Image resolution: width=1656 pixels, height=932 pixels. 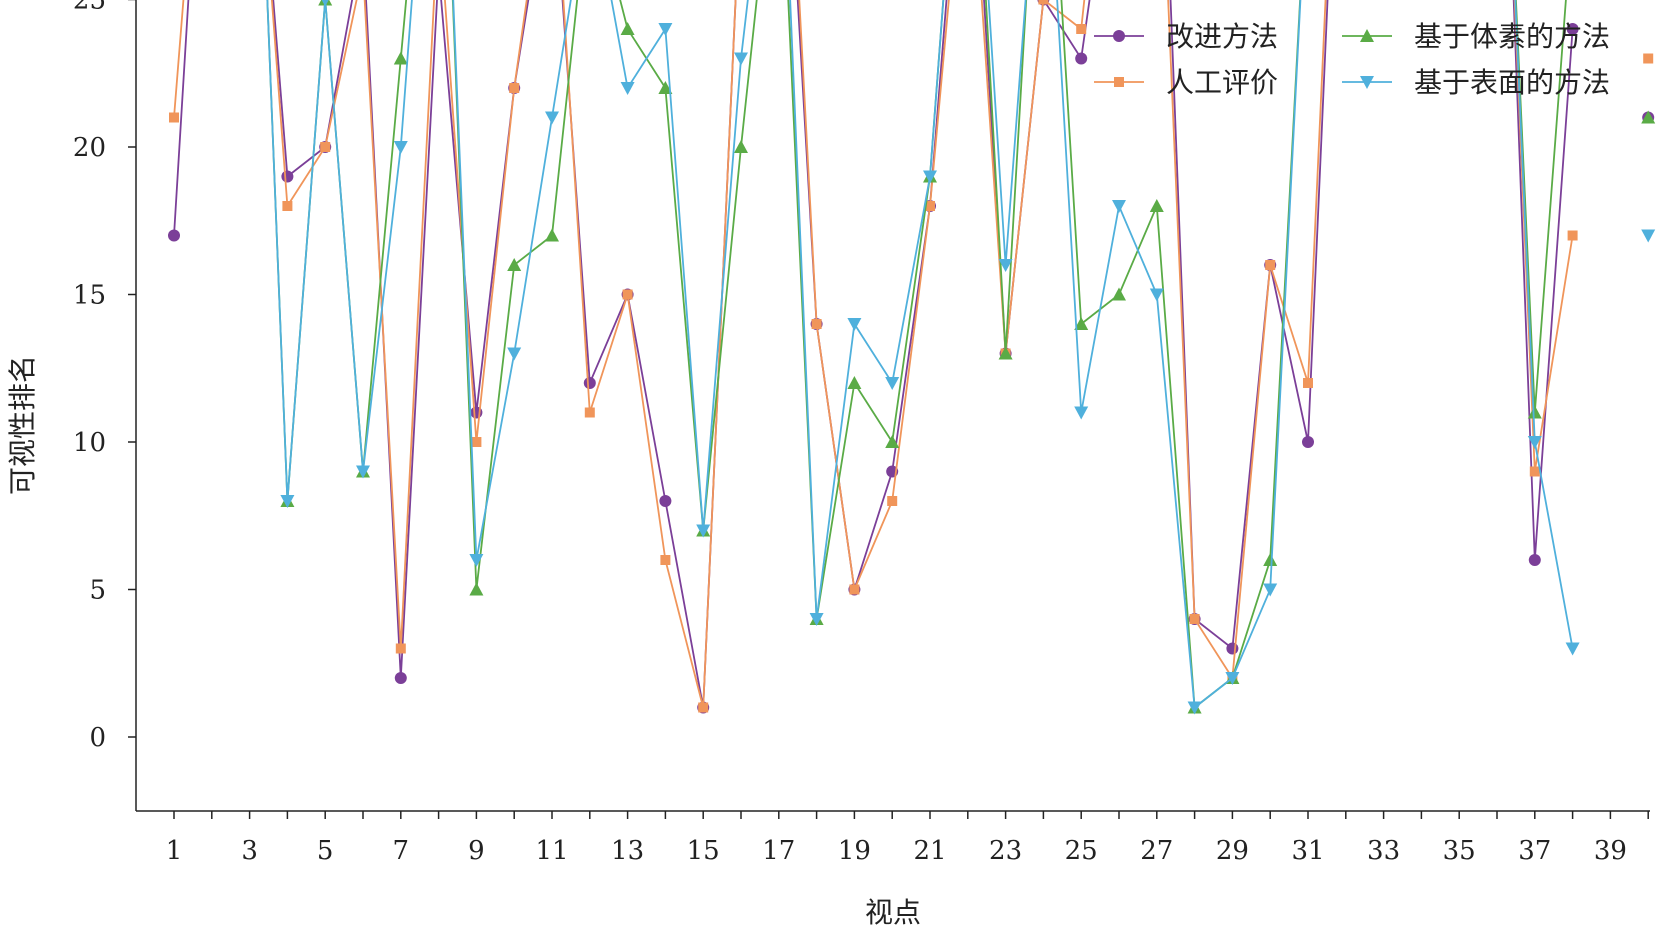 What do you see at coordinates (89, 8) in the screenshot?
I see `y-tick-label: 25` at bounding box center [89, 8].